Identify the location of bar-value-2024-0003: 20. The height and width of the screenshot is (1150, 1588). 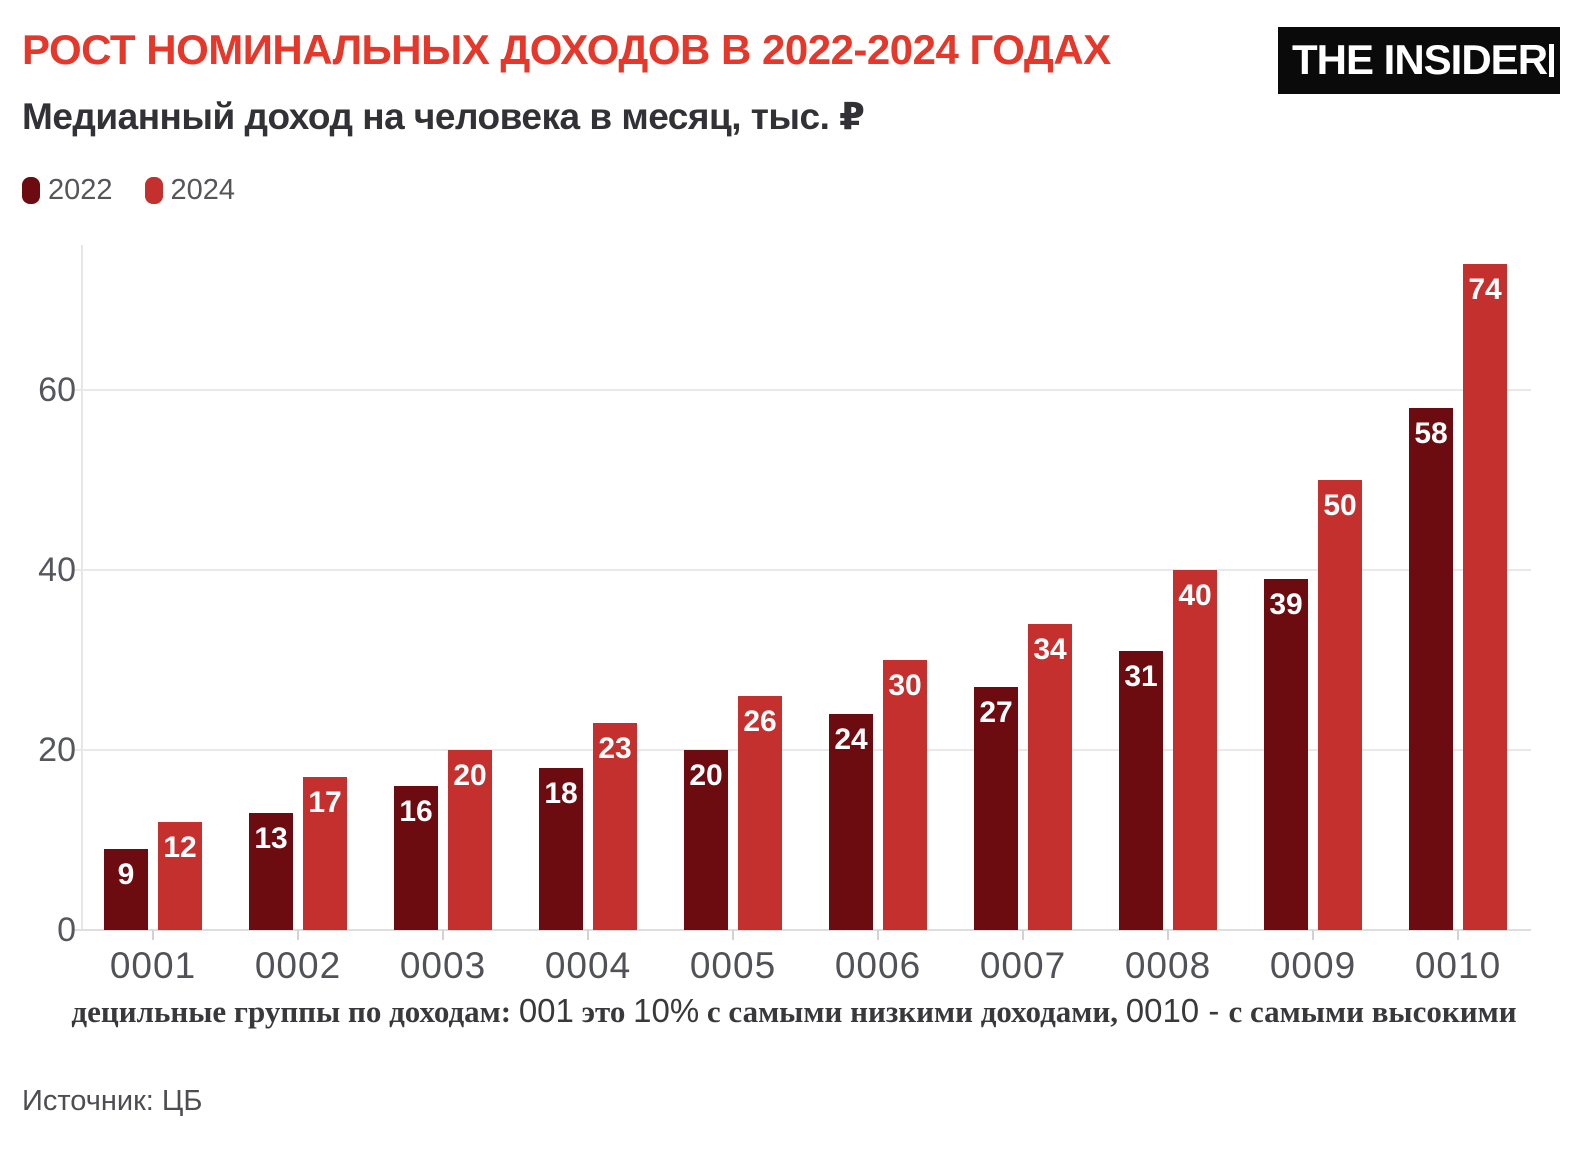
(470, 775).